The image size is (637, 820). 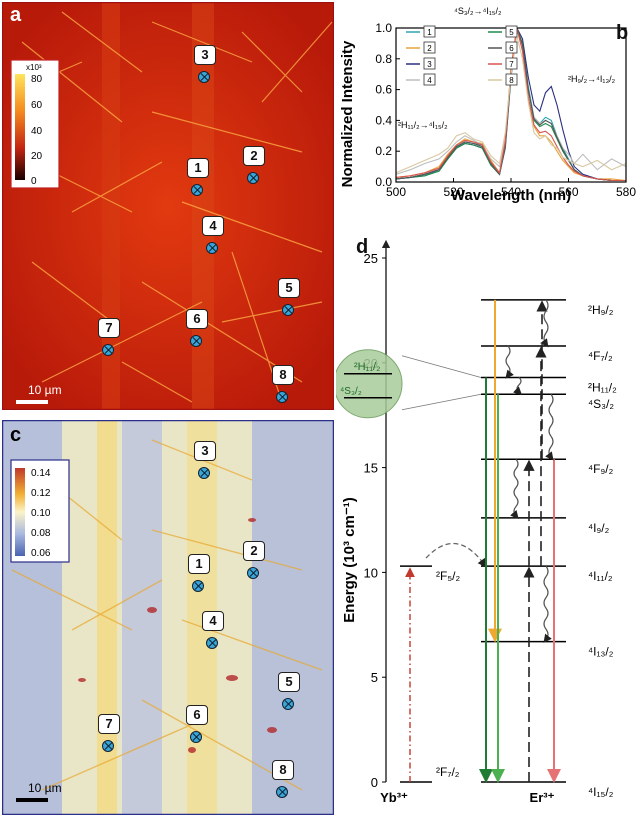 I want to click on spectra-ytick-label: 1.0, so click(x=383, y=28).